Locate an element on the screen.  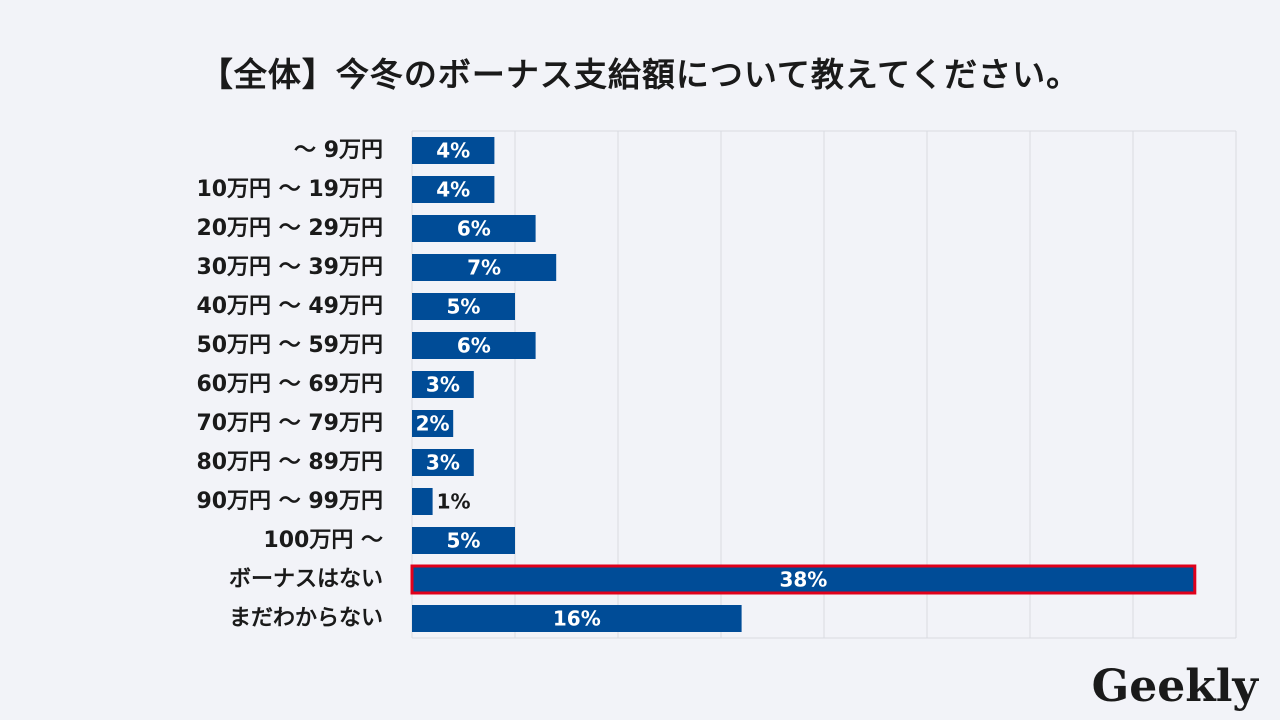
category-label: 40万円 ～ 49万円 is located at coordinates (289, 306).